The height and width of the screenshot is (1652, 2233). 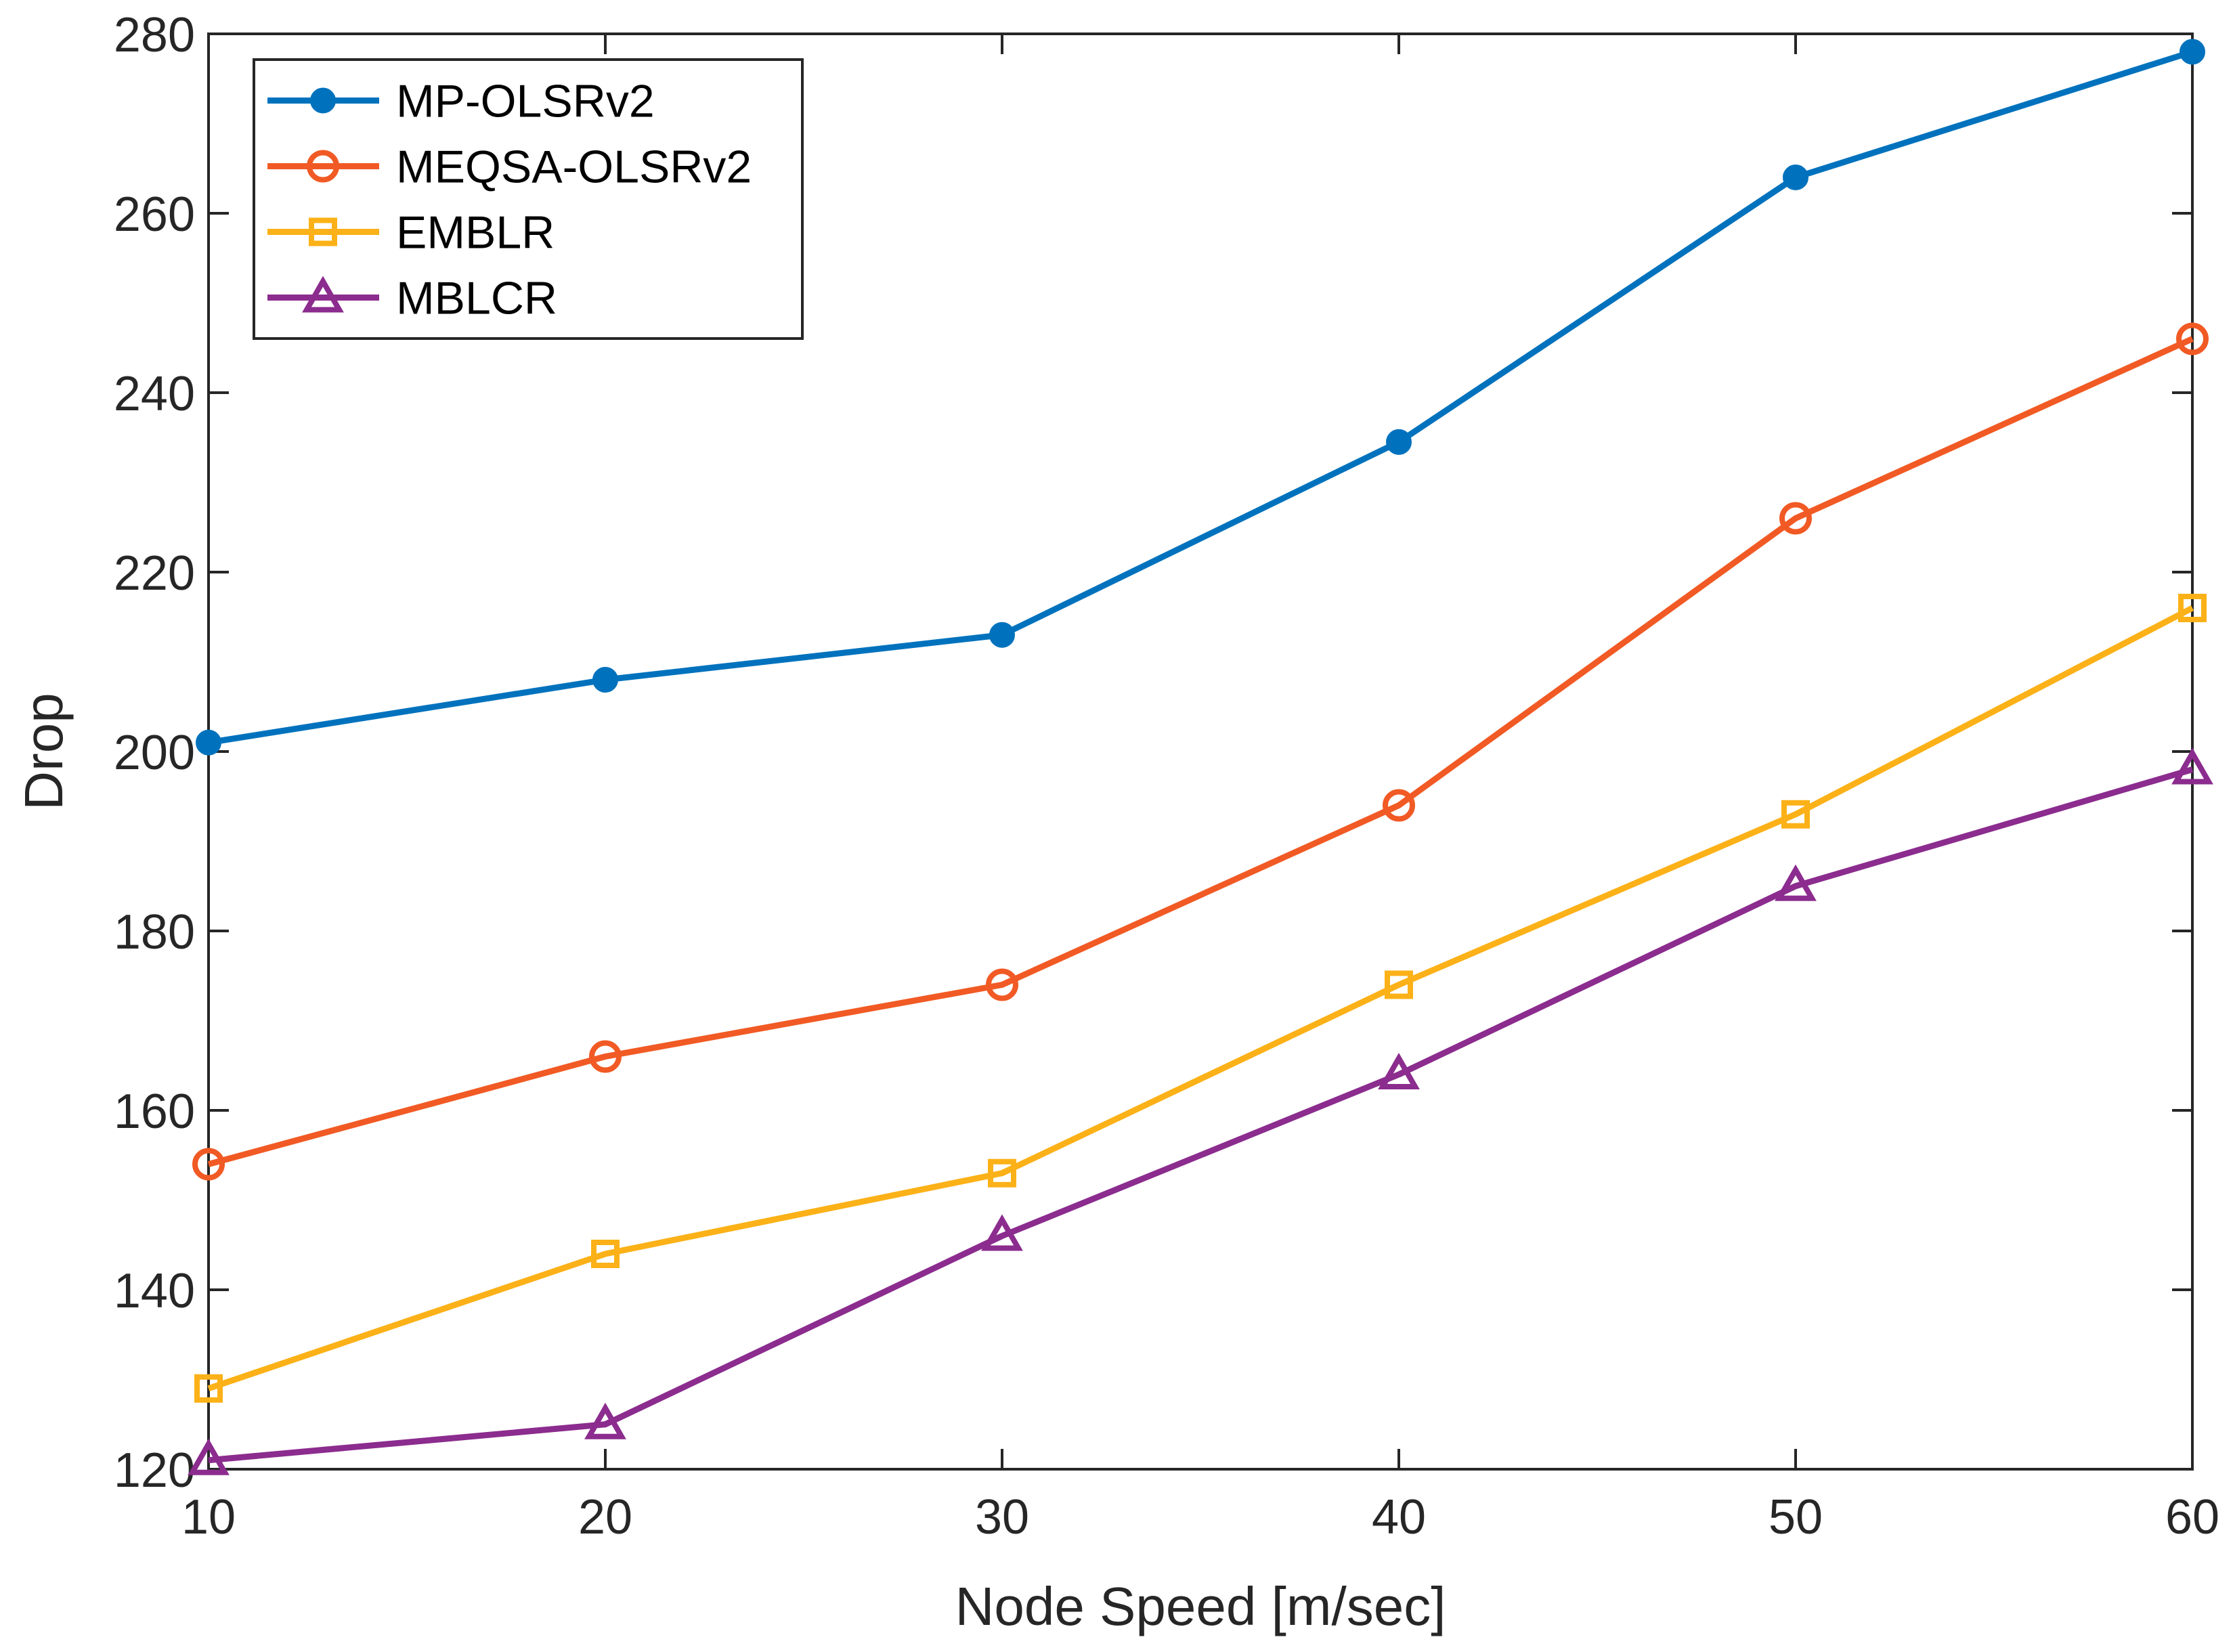 I want to click on legend-item: MP-OLSRv2, so click(x=461, y=101).